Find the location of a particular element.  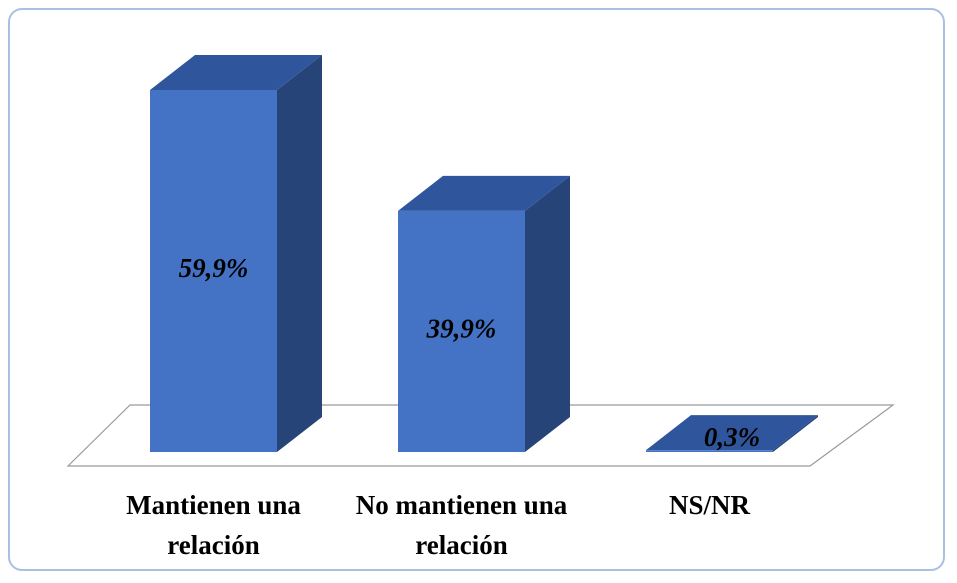

x-tick-label: Mantienen una relación is located at coordinates (213, 525).